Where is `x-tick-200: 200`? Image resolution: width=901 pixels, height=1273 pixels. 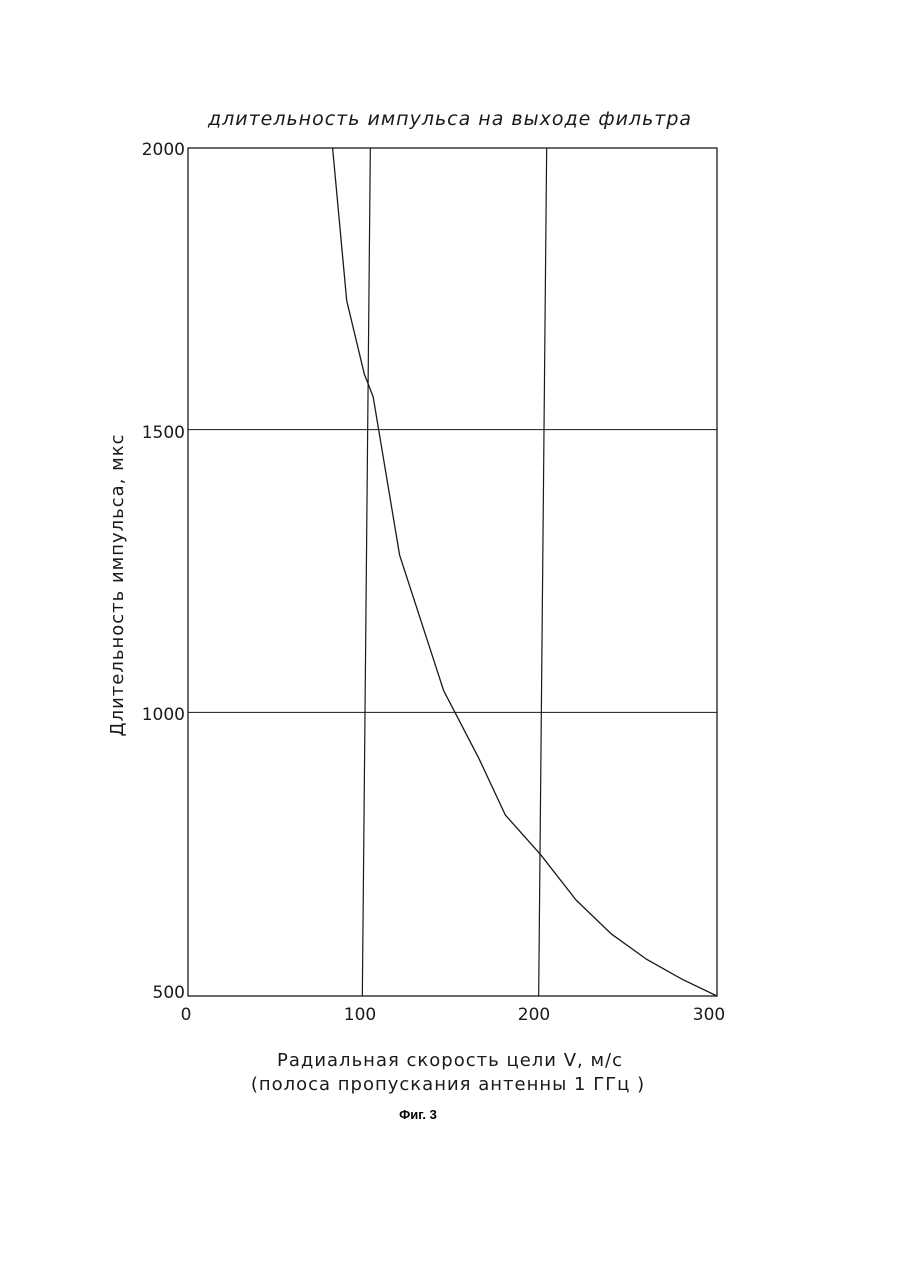
x-tick-200: 200 is located at coordinates (534, 1015).